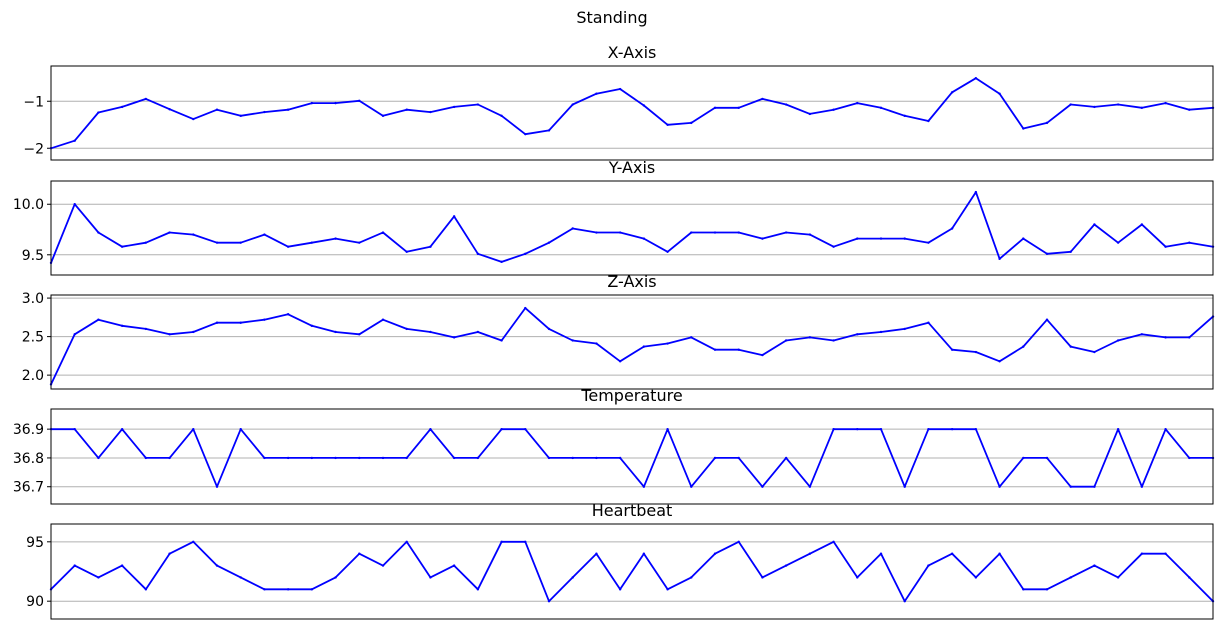  What do you see at coordinates (28, 205) in the screenshot?
I see `y-tick-label: 10.0` at bounding box center [28, 205].